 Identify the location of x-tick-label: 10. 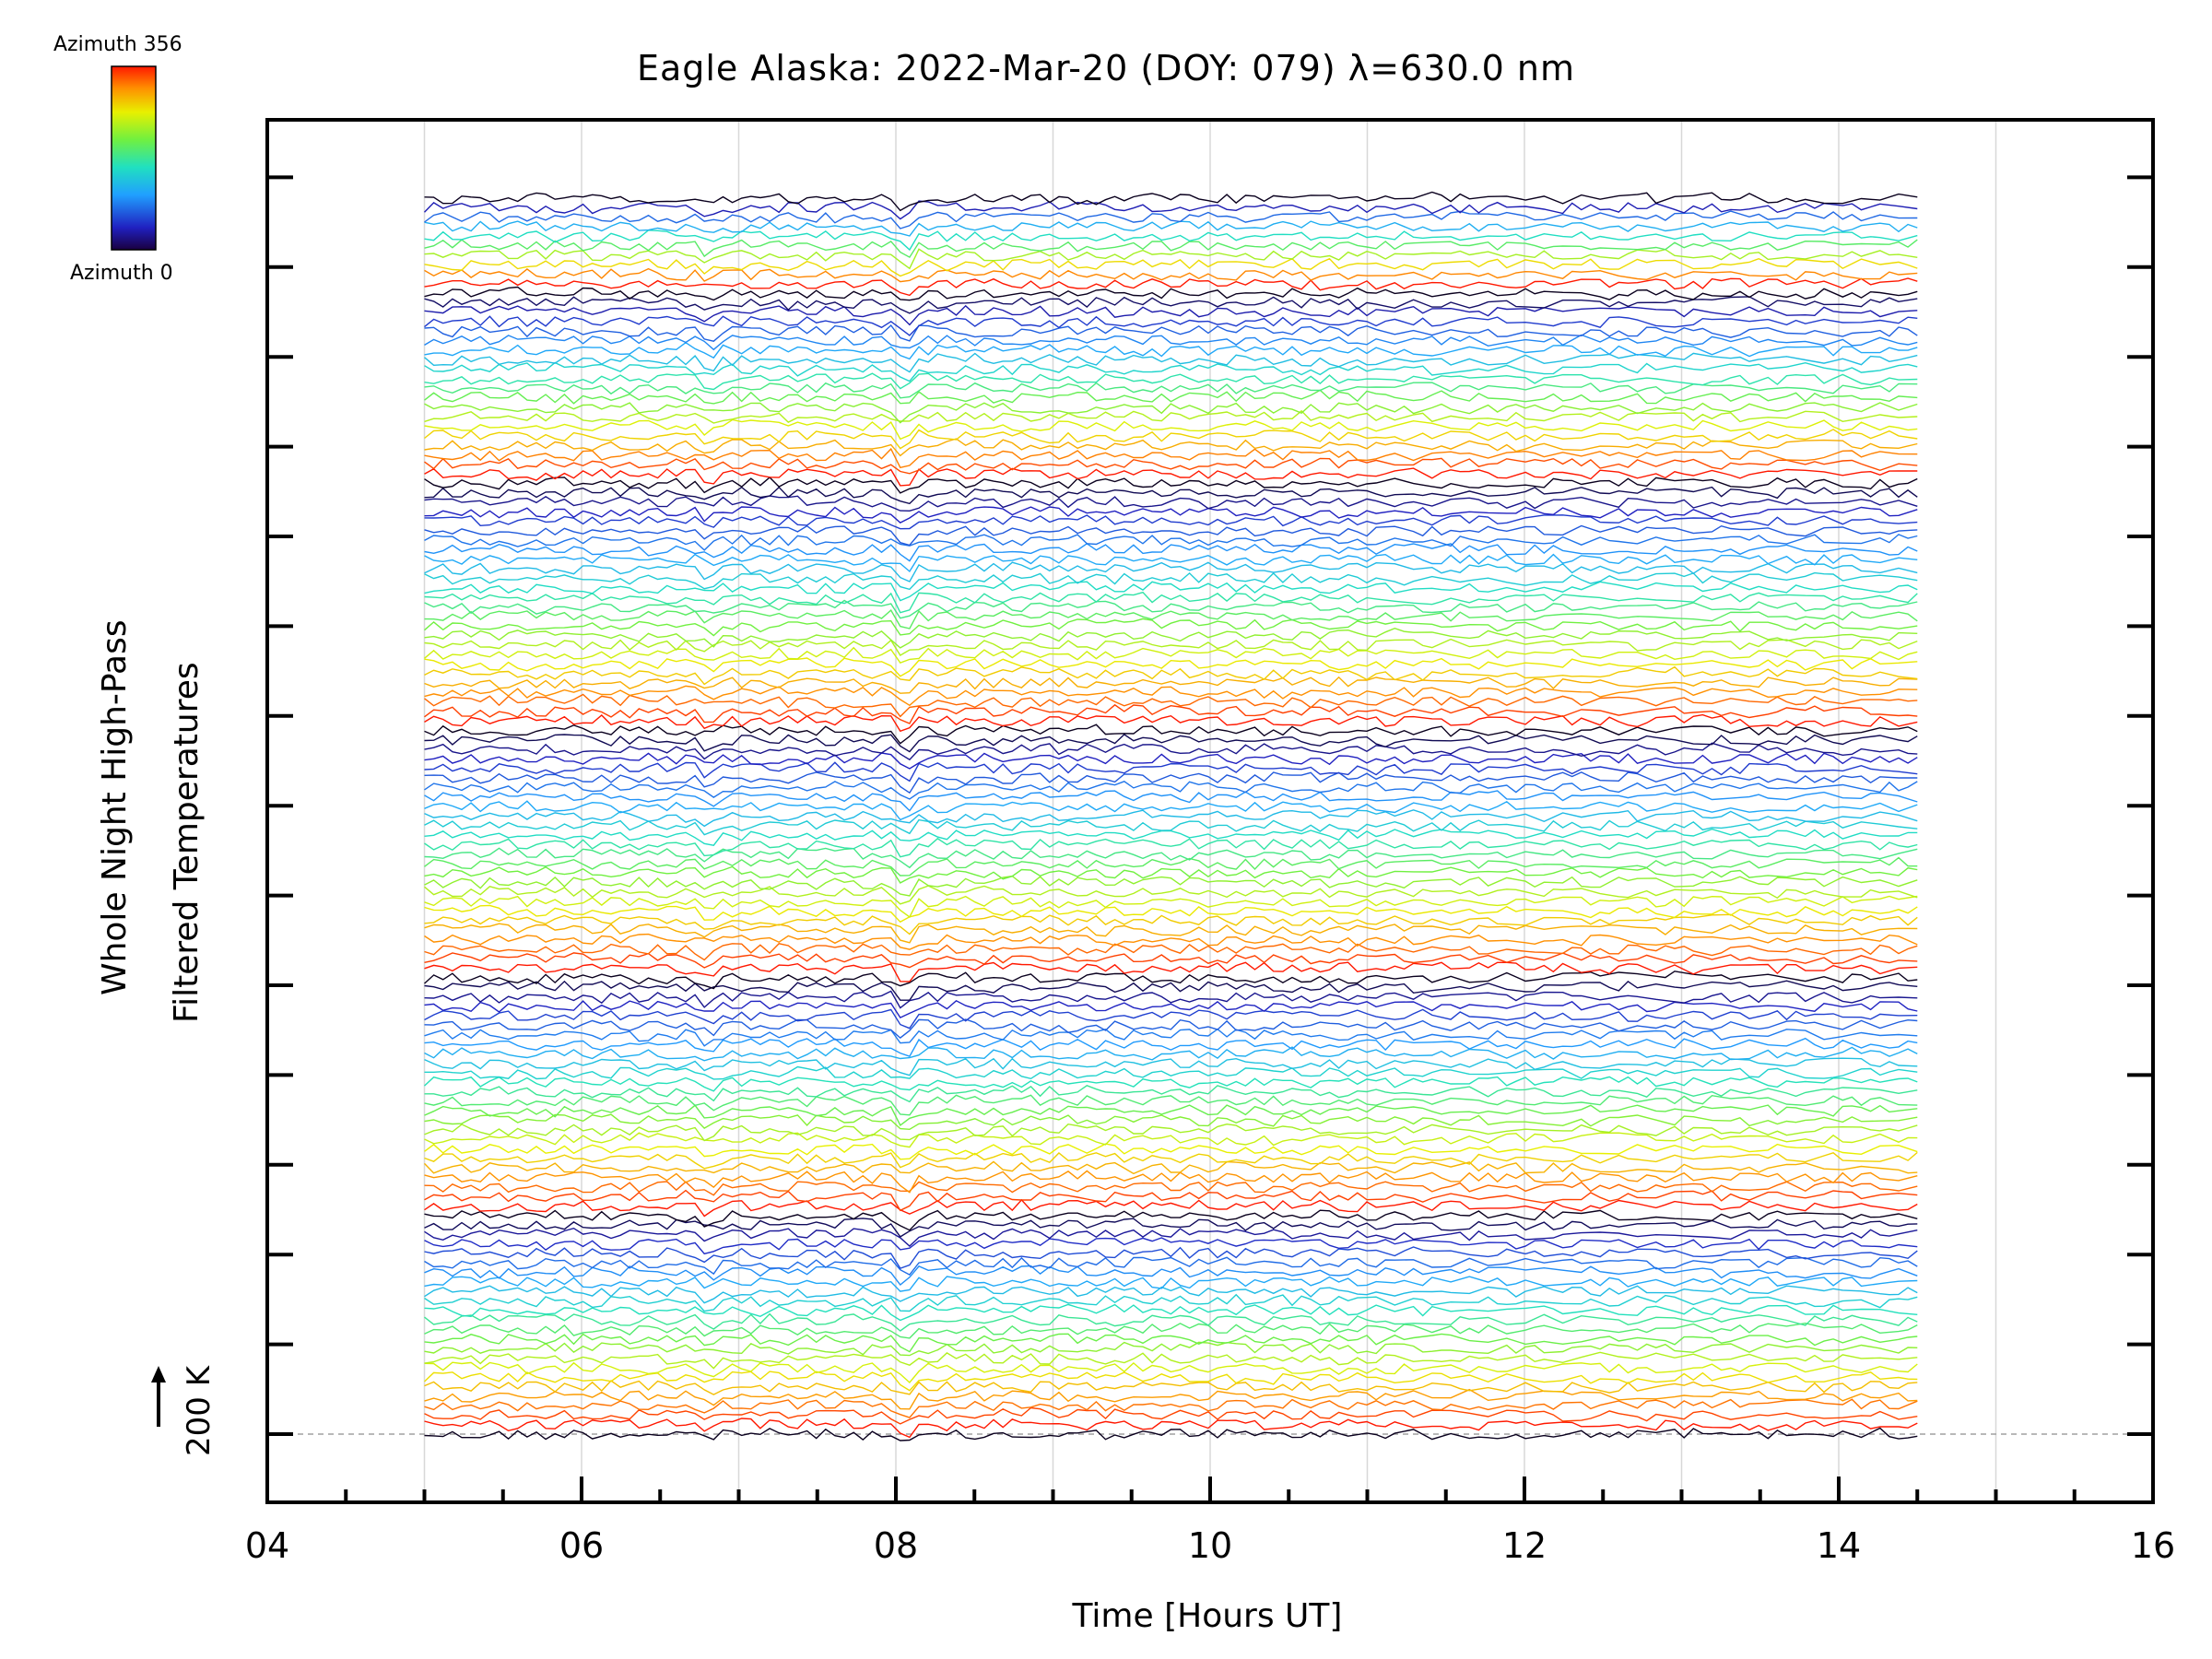
(1210, 1545).